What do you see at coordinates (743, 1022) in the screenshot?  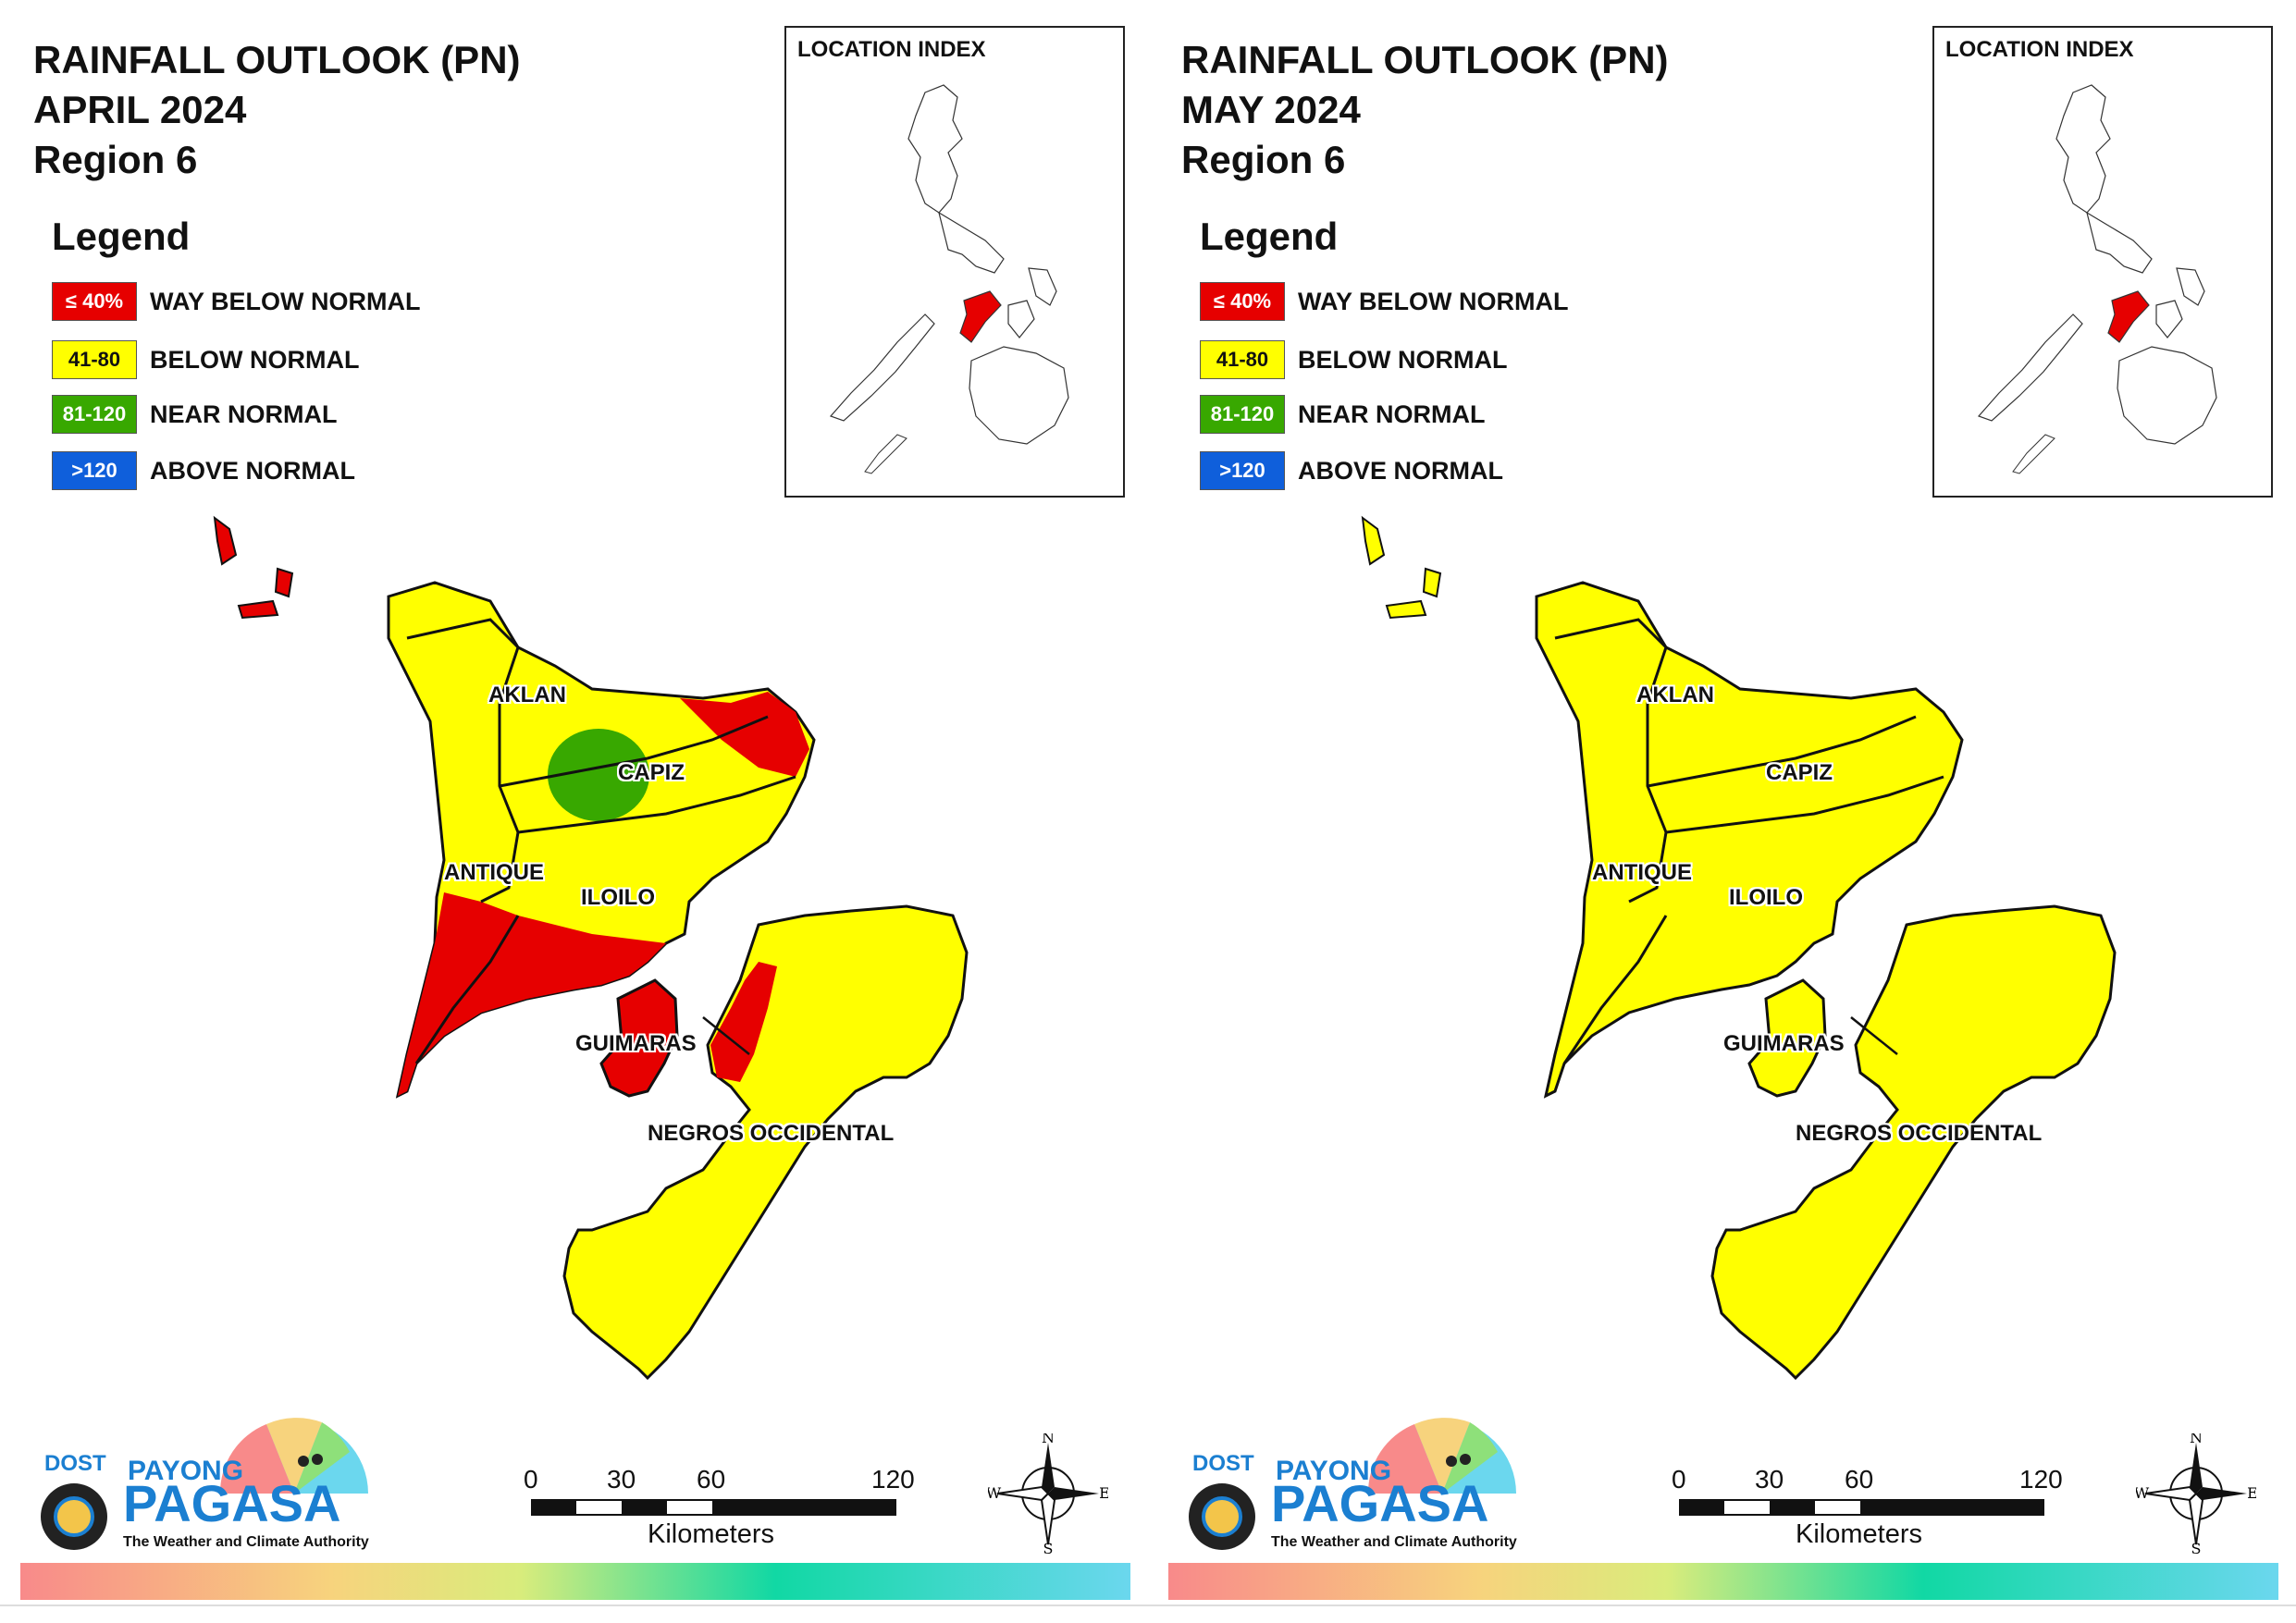 I see `way-below-zone-negros` at bounding box center [743, 1022].